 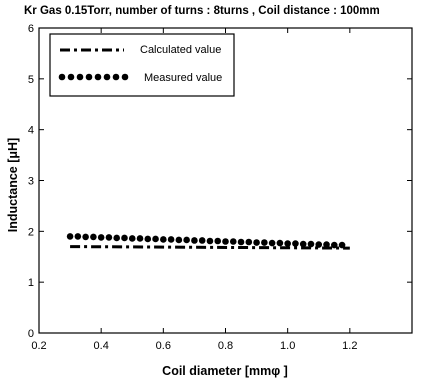 I want to click on y-tick-label: 5, so click(x=31, y=80).